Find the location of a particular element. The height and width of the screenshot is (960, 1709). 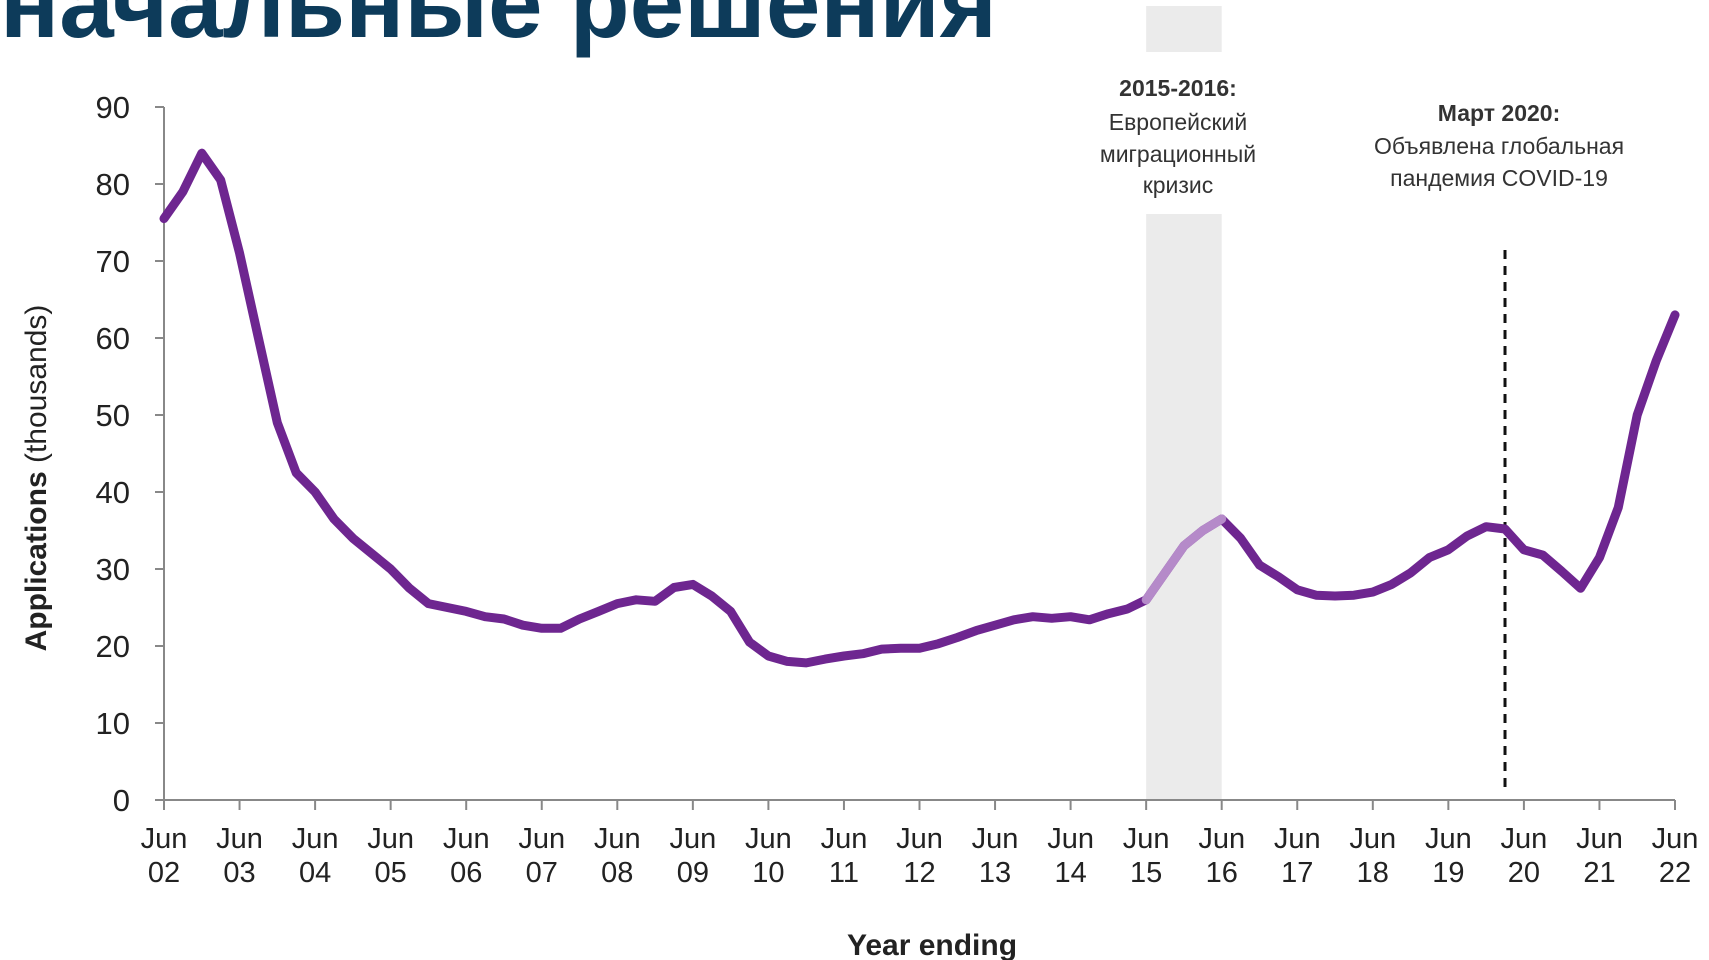

x-tick-label: Jun 20 is located at coordinates (1524, 856).